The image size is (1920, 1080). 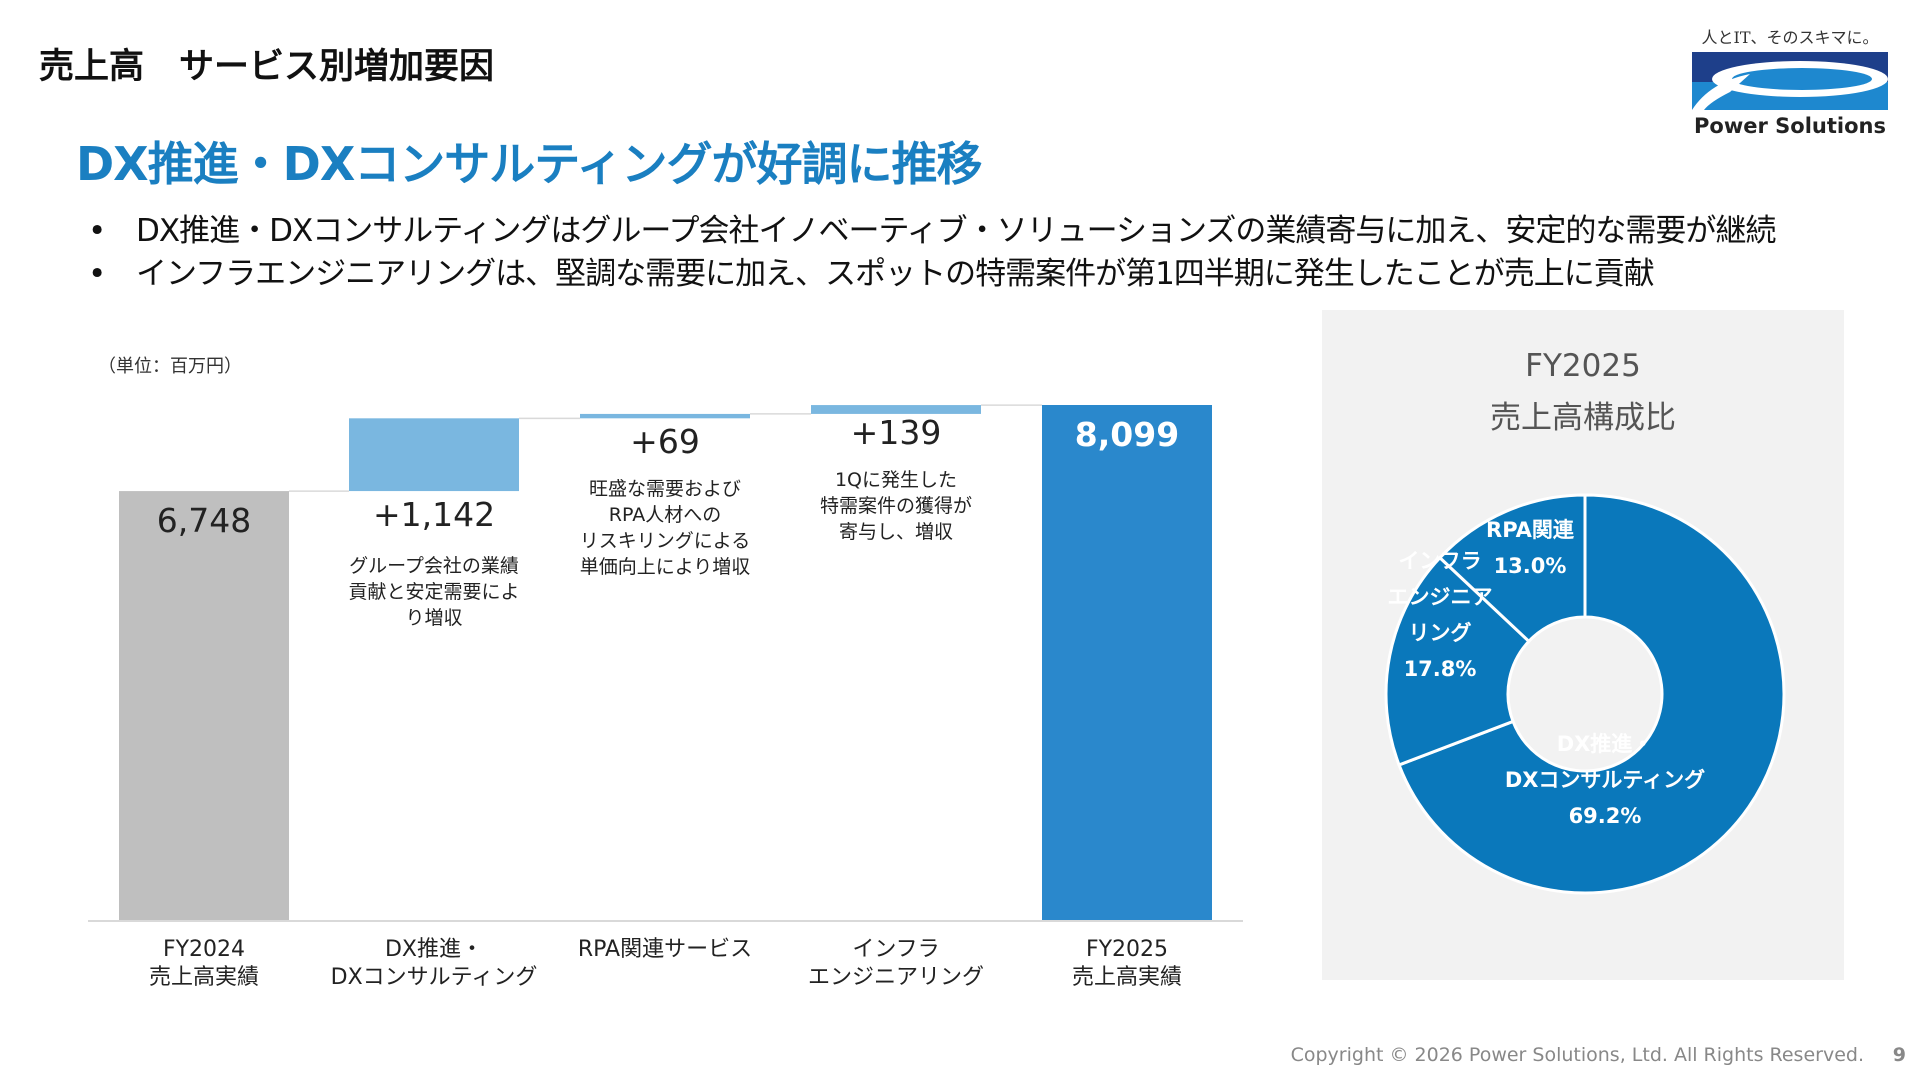 I want to click on company-logo: 人とIT、そのスキマに。 Power Solutions, so click(x=1790, y=81).